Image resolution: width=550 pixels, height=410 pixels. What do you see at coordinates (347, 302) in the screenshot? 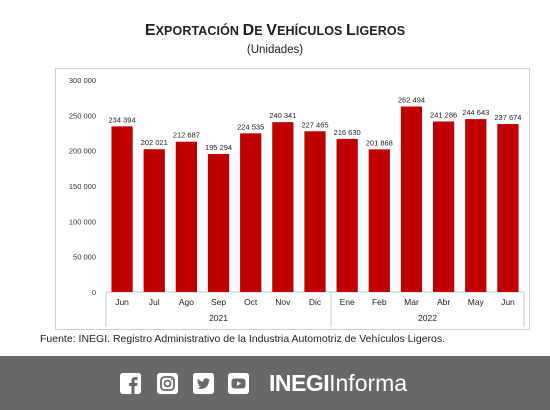
I see `x-tick-label: Ene` at bounding box center [347, 302].